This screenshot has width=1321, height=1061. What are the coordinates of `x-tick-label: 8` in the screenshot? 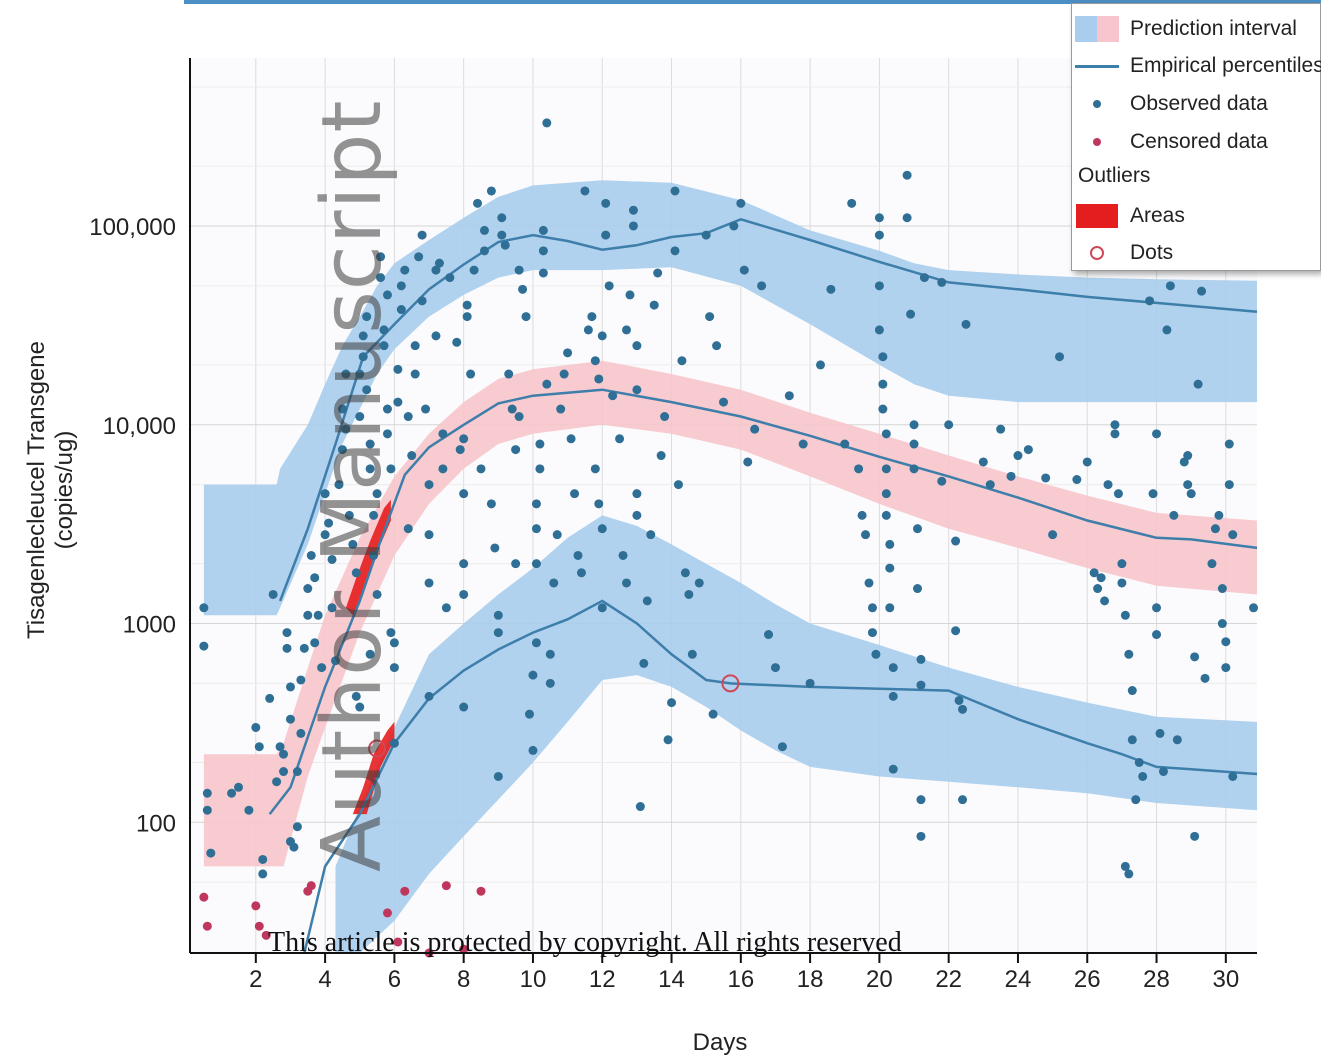 It's located at (463, 979).